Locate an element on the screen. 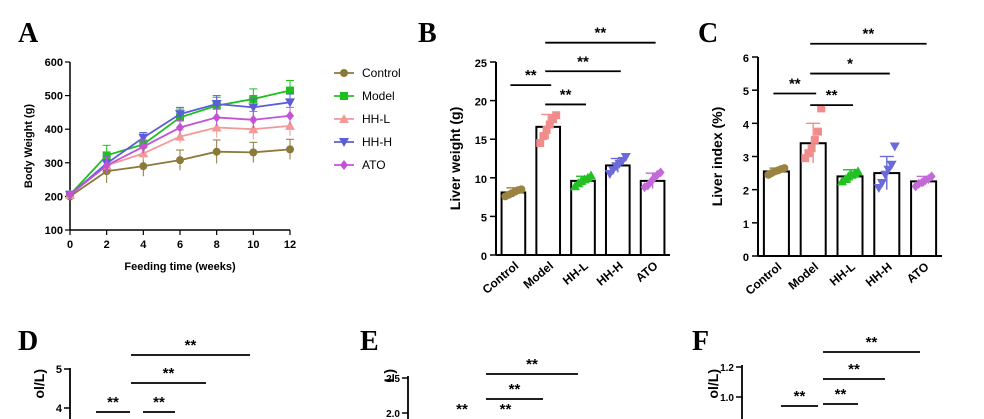 The width and height of the screenshot is (984, 419). panel-letter-e: E is located at coordinates (369, 341).